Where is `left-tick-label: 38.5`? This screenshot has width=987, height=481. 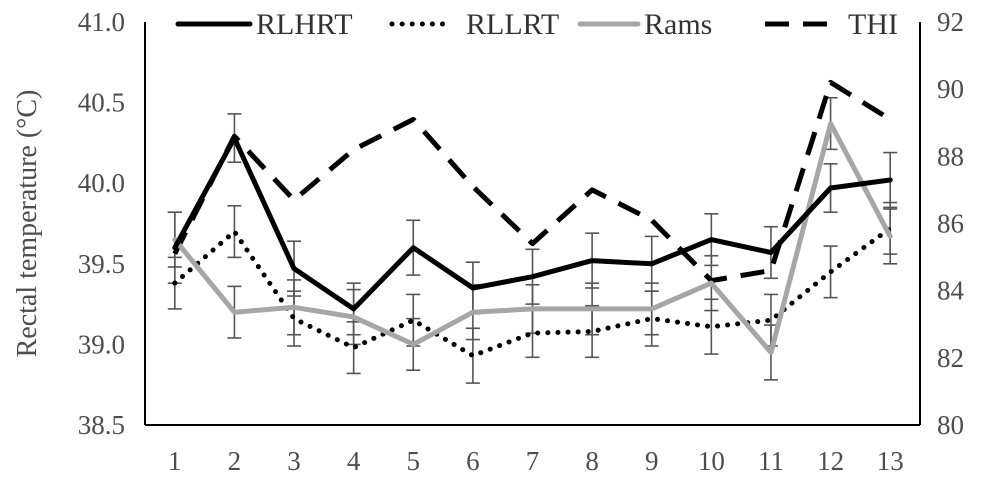
left-tick-label: 38.5 is located at coordinates (101, 425).